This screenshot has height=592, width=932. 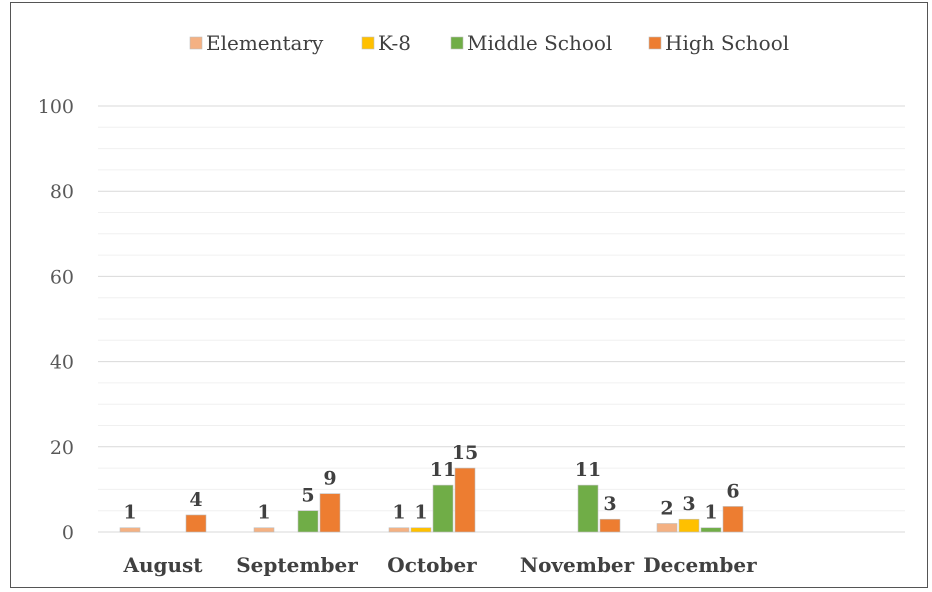 I want to click on y-tick-label: 40, so click(x=62, y=363).